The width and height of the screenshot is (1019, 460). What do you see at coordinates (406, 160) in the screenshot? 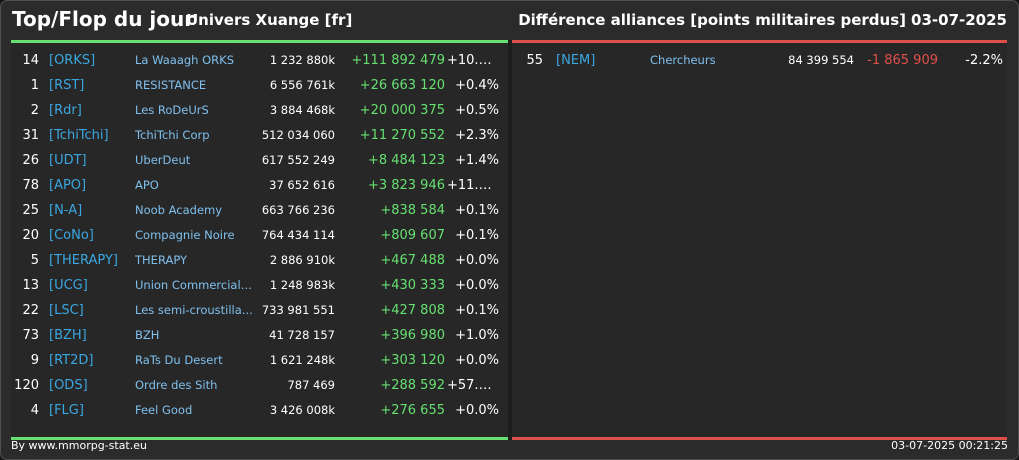
I see `points-difference: +8 484 123` at bounding box center [406, 160].